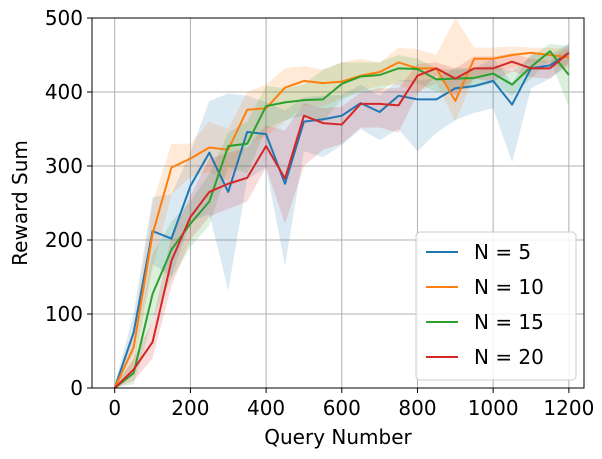  Describe the element at coordinates (568, 408) in the screenshot. I see `x-tick-label: 1200` at that location.